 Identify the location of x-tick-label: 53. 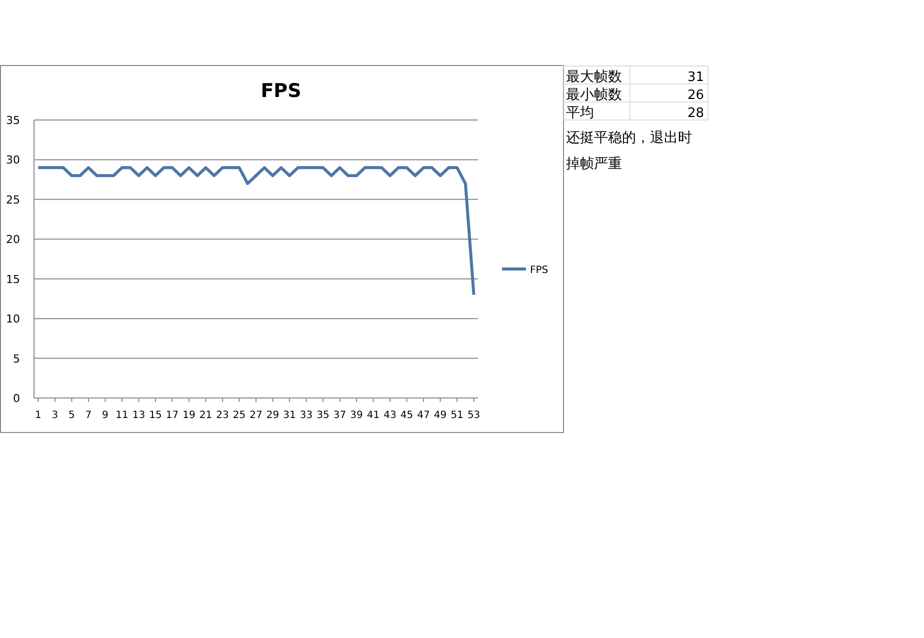
(473, 415).